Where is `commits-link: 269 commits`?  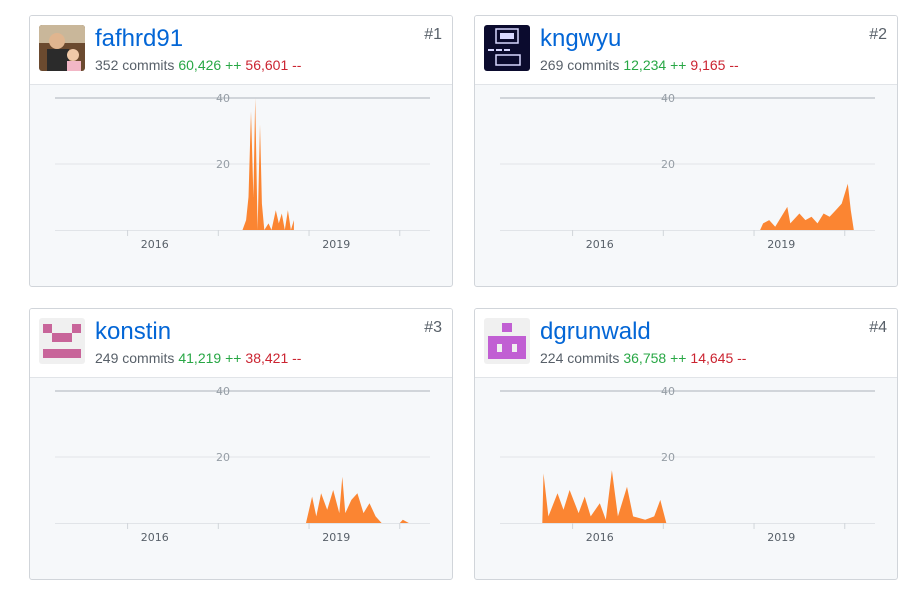
commits-link: 269 commits is located at coordinates (580, 65).